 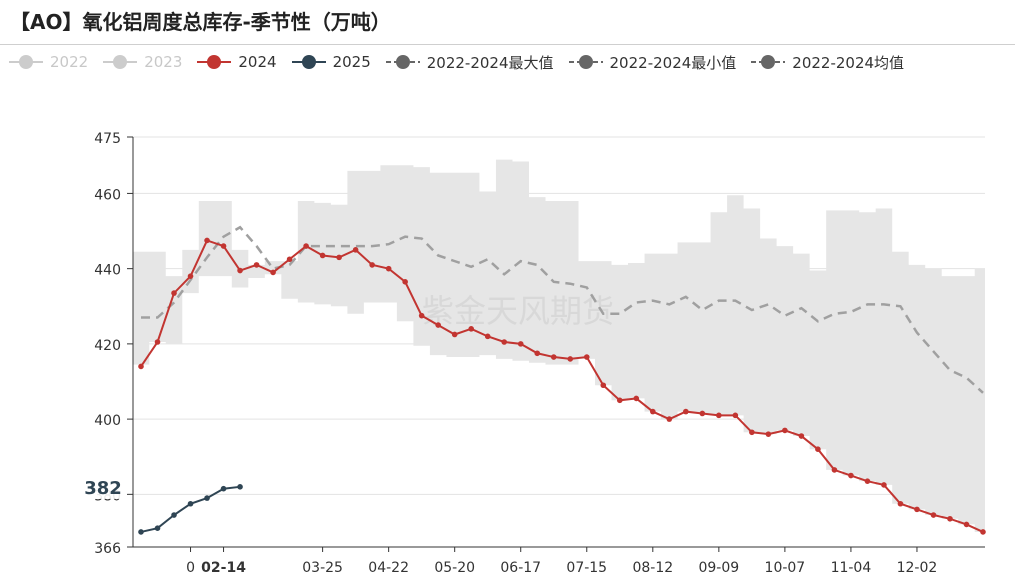 I want to click on legend-item-2022-2024最大值: 2022-2024最大值, so click(x=469, y=62).